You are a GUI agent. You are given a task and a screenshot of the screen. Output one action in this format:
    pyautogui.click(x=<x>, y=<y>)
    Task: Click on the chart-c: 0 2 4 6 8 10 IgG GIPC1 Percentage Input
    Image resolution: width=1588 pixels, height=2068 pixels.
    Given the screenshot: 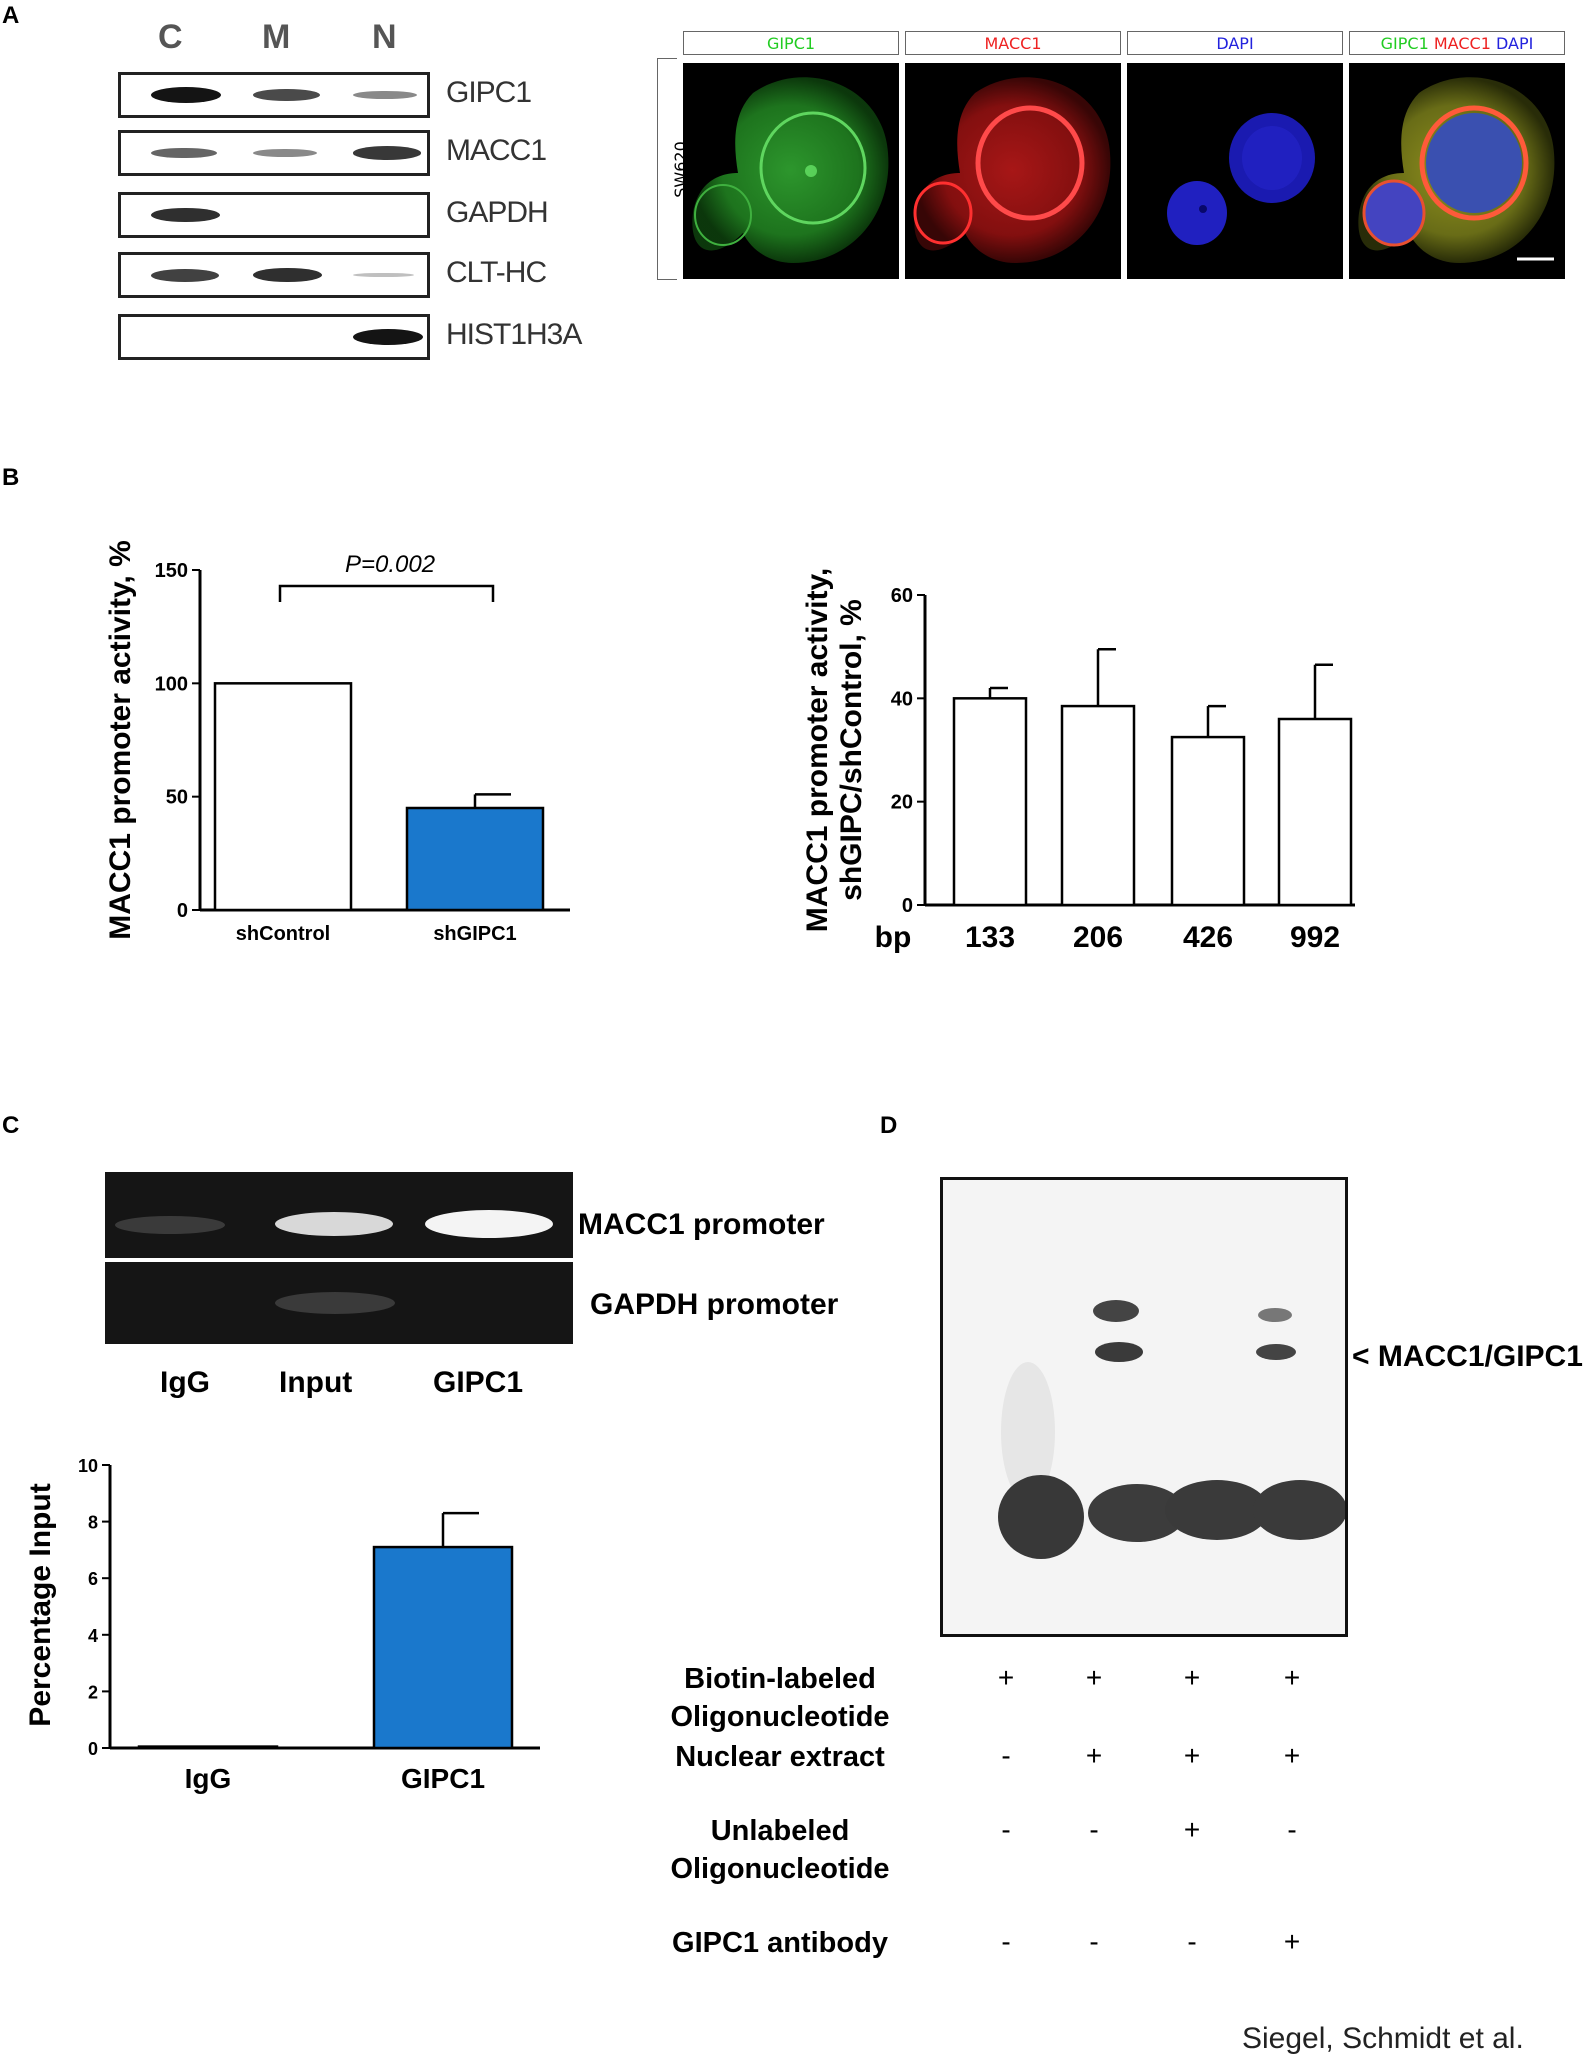 What is the action you would take?
    pyautogui.click(x=290, y=1632)
    